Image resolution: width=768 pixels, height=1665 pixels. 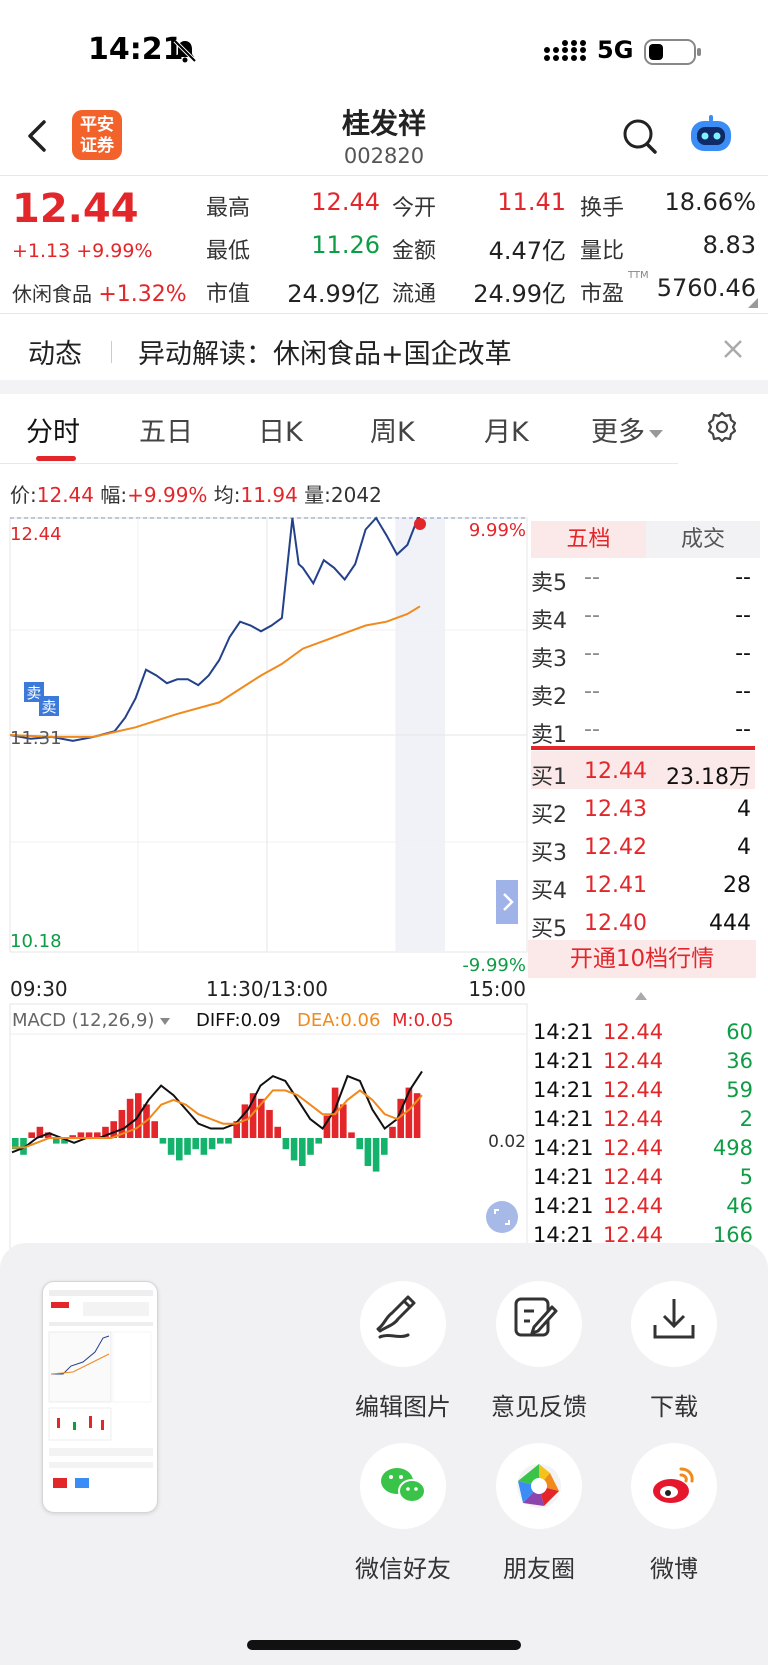 I want to click on share-action-label: 编辑图片, so click(x=403, y=1404).